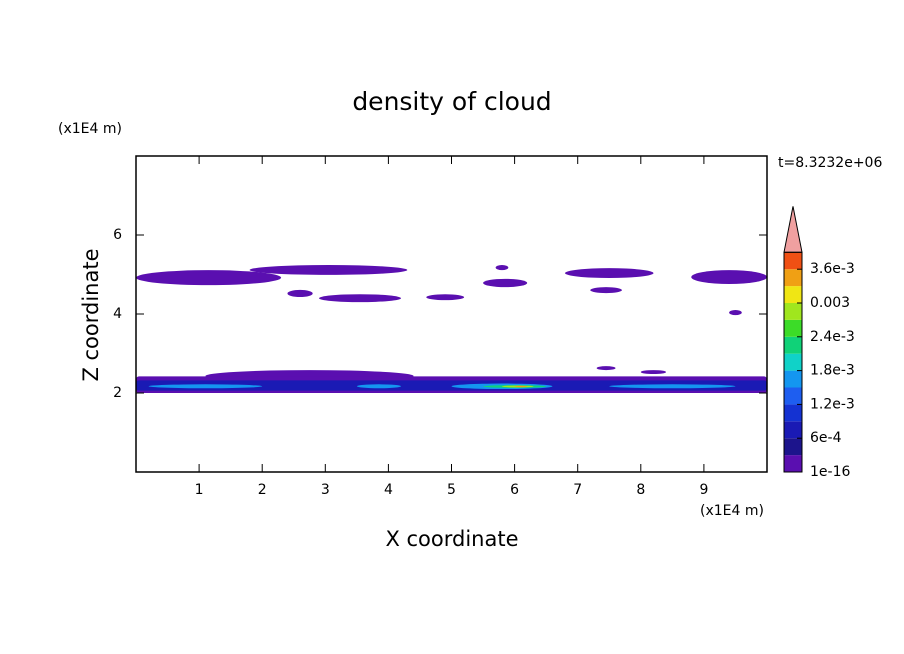 This screenshot has width=904, height=654. What do you see at coordinates (117, 393) in the screenshot?
I see `y-tick-label: 2` at bounding box center [117, 393].